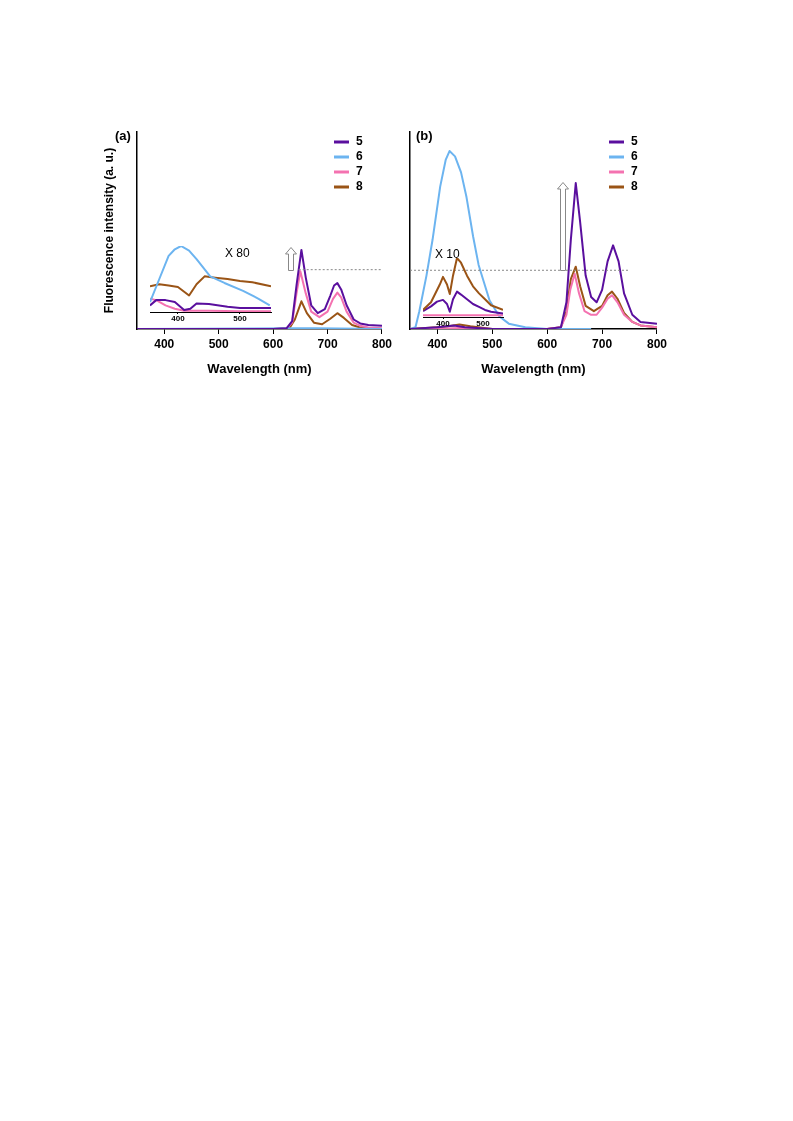 This screenshot has width=793, height=1121. Describe the element at coordinates (108, 230) in the screenshot. I see `y-axis-title: Fluorescence intensity (a. u.)` at that location.